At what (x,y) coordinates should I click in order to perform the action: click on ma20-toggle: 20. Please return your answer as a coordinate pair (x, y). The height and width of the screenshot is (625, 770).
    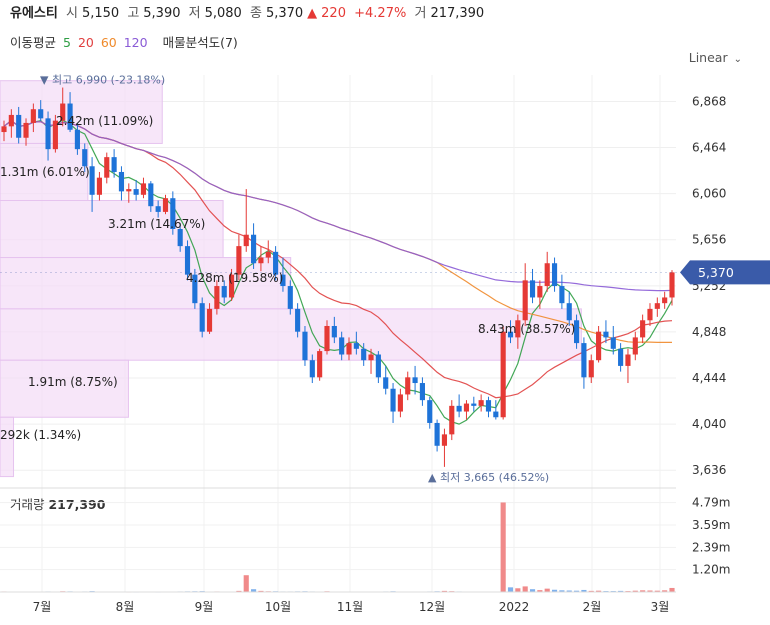
    Looking at the image, I should click on (85, 42).